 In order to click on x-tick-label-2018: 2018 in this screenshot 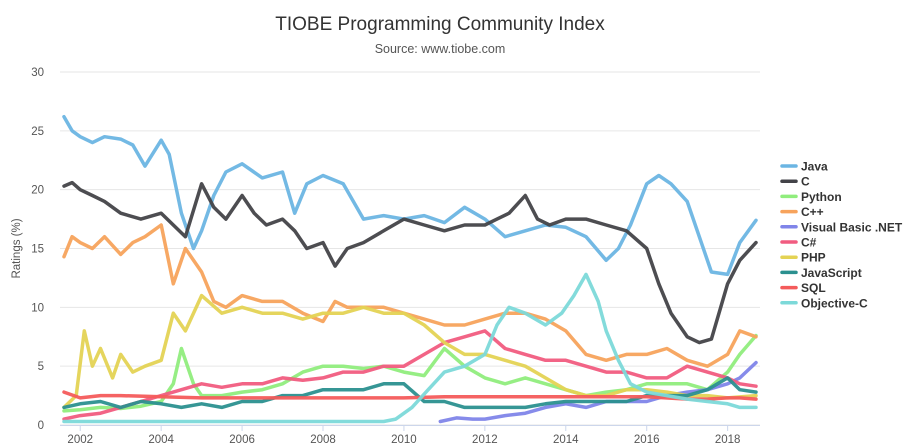, I will do `click(728, 440)`.